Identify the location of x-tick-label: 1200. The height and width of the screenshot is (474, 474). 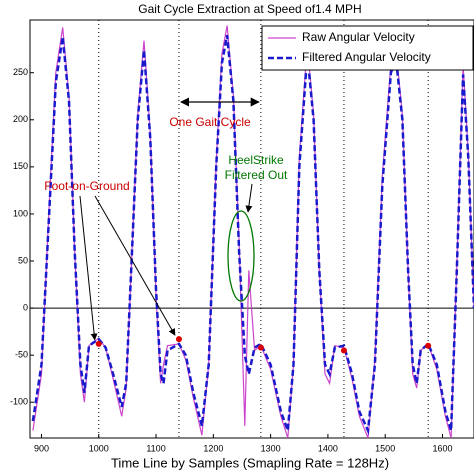
(213, 448).